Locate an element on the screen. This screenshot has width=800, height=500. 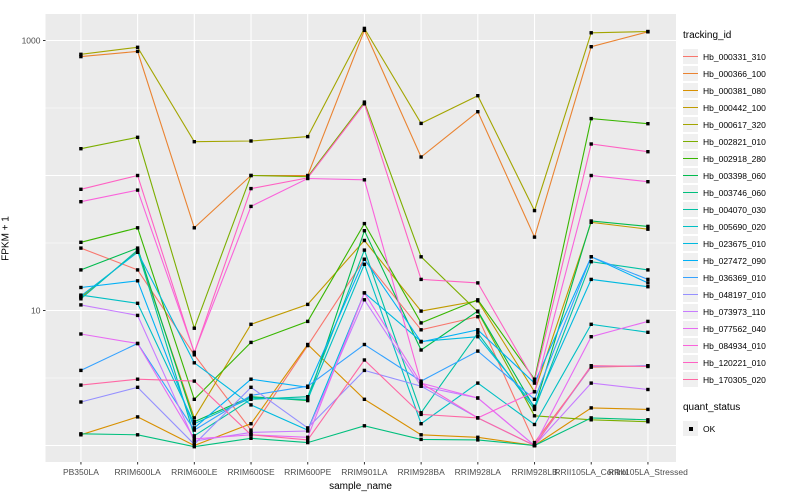
legend-entry-label: Hb_000331_310 is located at coordinates (734, 56).